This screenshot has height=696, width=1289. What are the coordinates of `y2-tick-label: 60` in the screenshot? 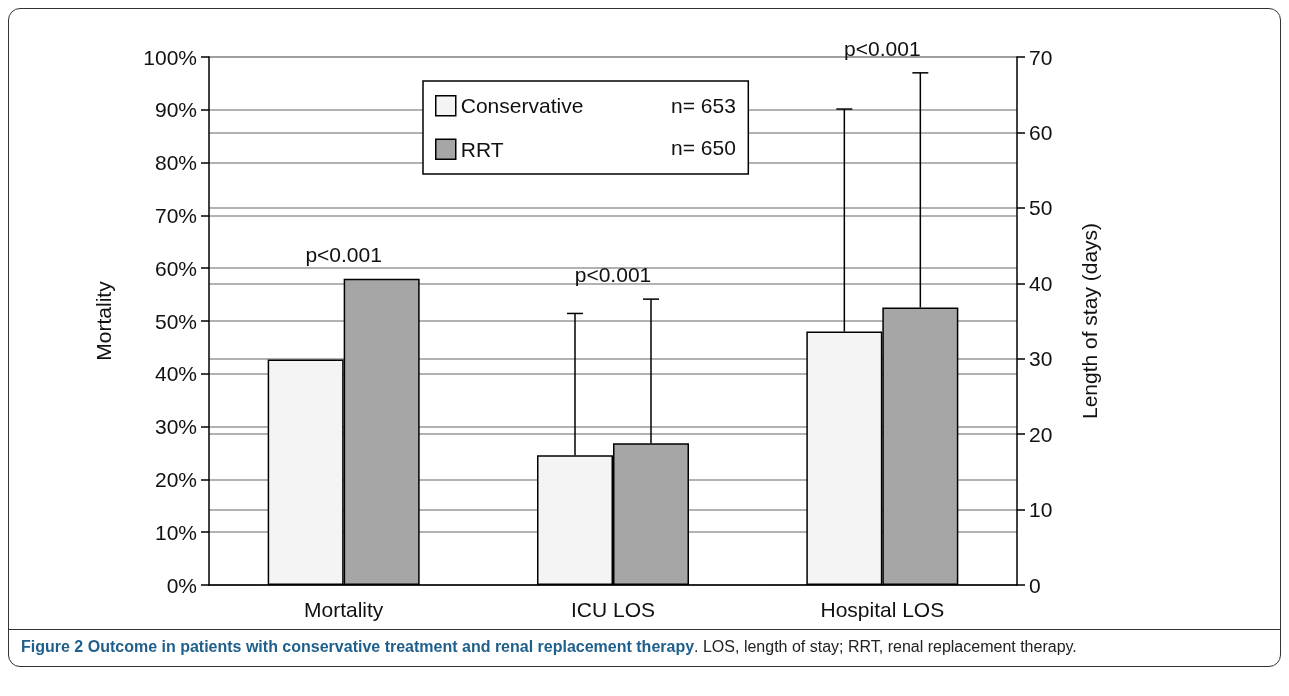 It's located at (1041, 132).